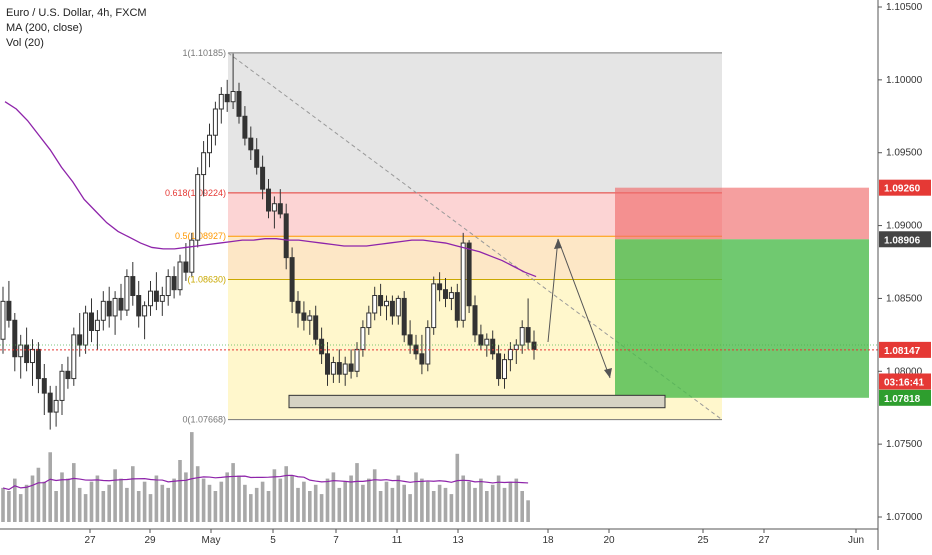 The width and height of the screenshot is (932, 555). Describe the element at coordinates (150, 540) in the screenshot. I see `x-tick-label: 29` at that location.